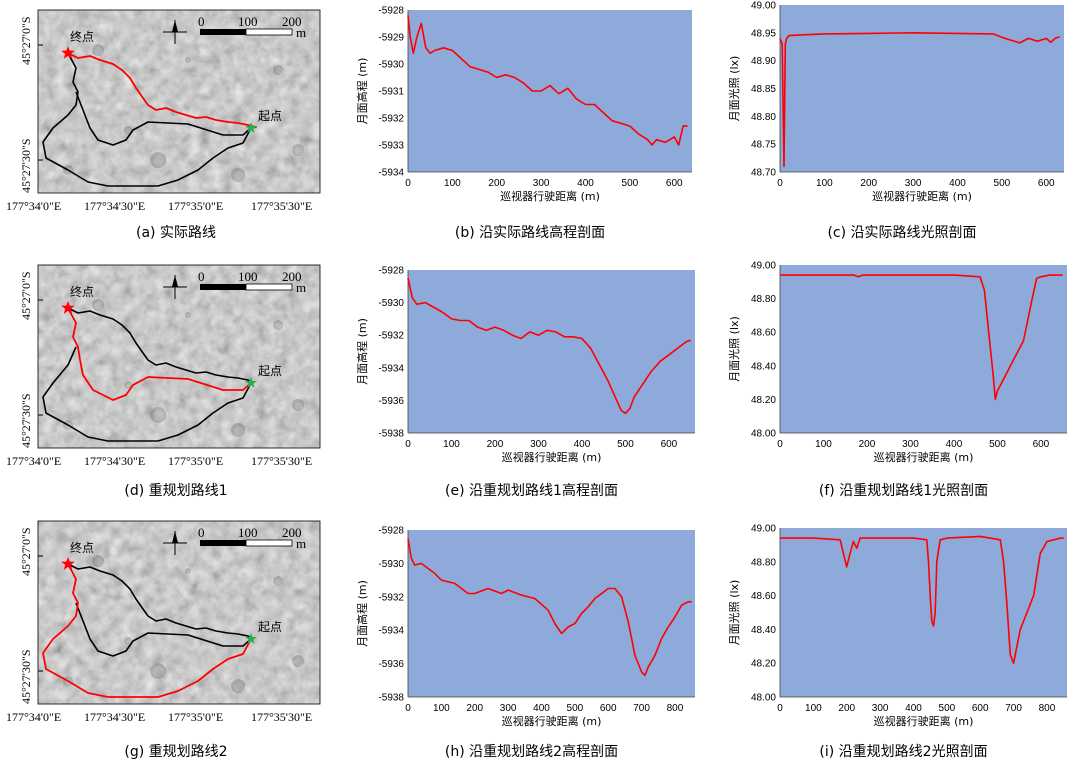 This screenshot has width=1080, height=769. What do you see at coordinates (391, 92) in the screenshot?
I see `y-tick-label: -5931` at bounding box center [391, 92].